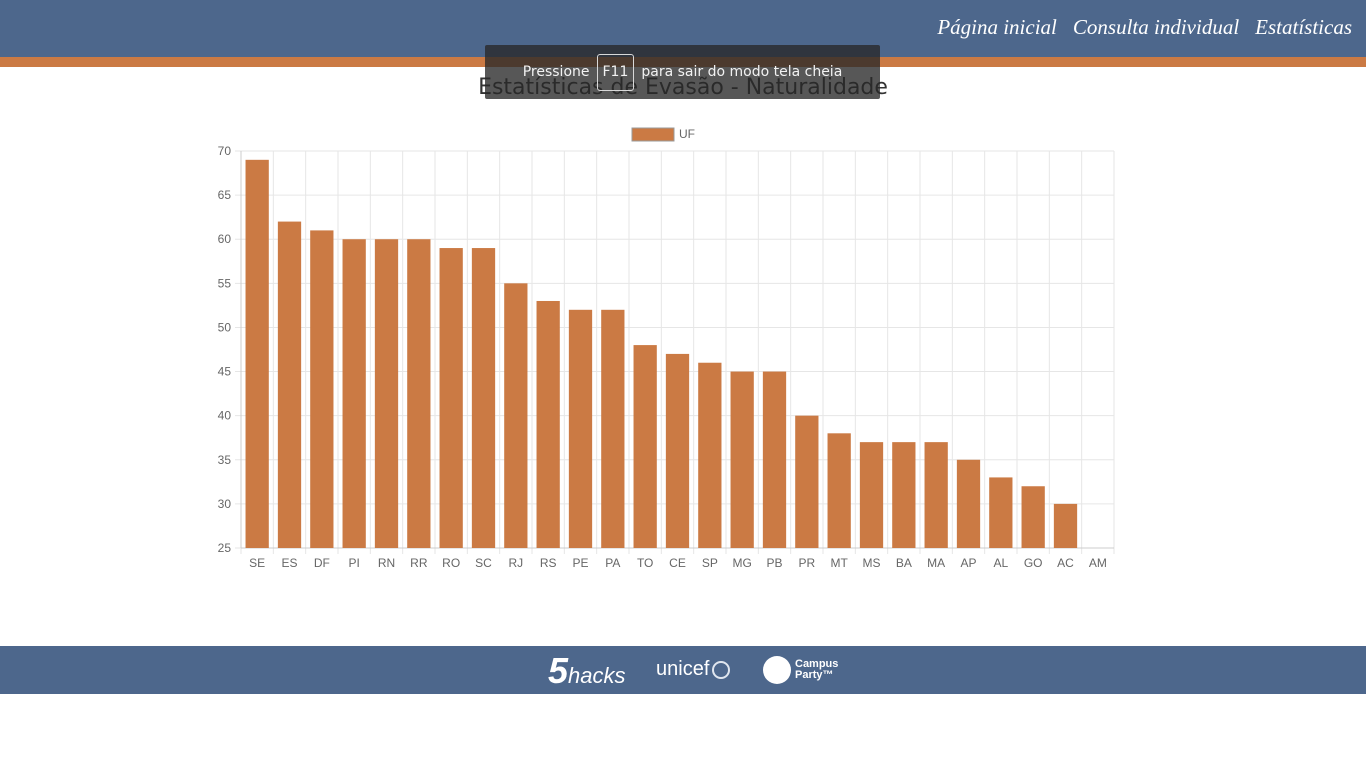  I want to click on x-tick-label: SC, so click(483, 563).